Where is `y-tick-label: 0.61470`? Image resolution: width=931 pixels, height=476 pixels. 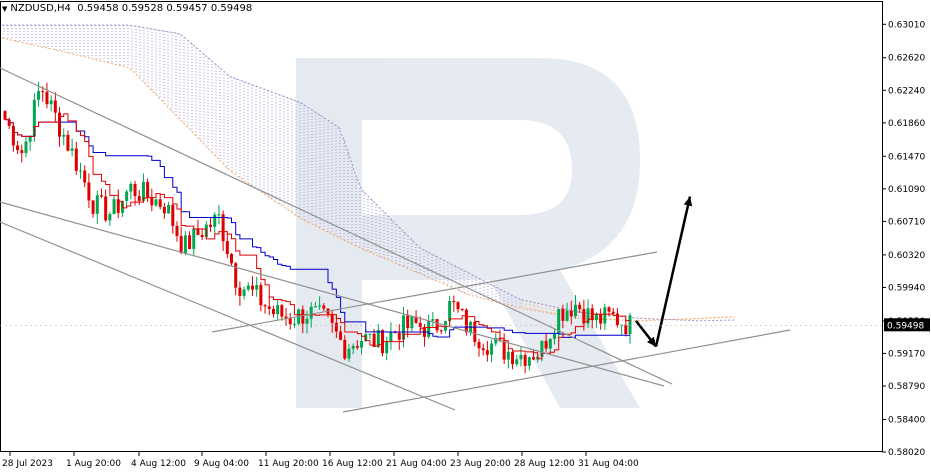
y-tick-label: 0.61470 is located at coordinates (906, 157).